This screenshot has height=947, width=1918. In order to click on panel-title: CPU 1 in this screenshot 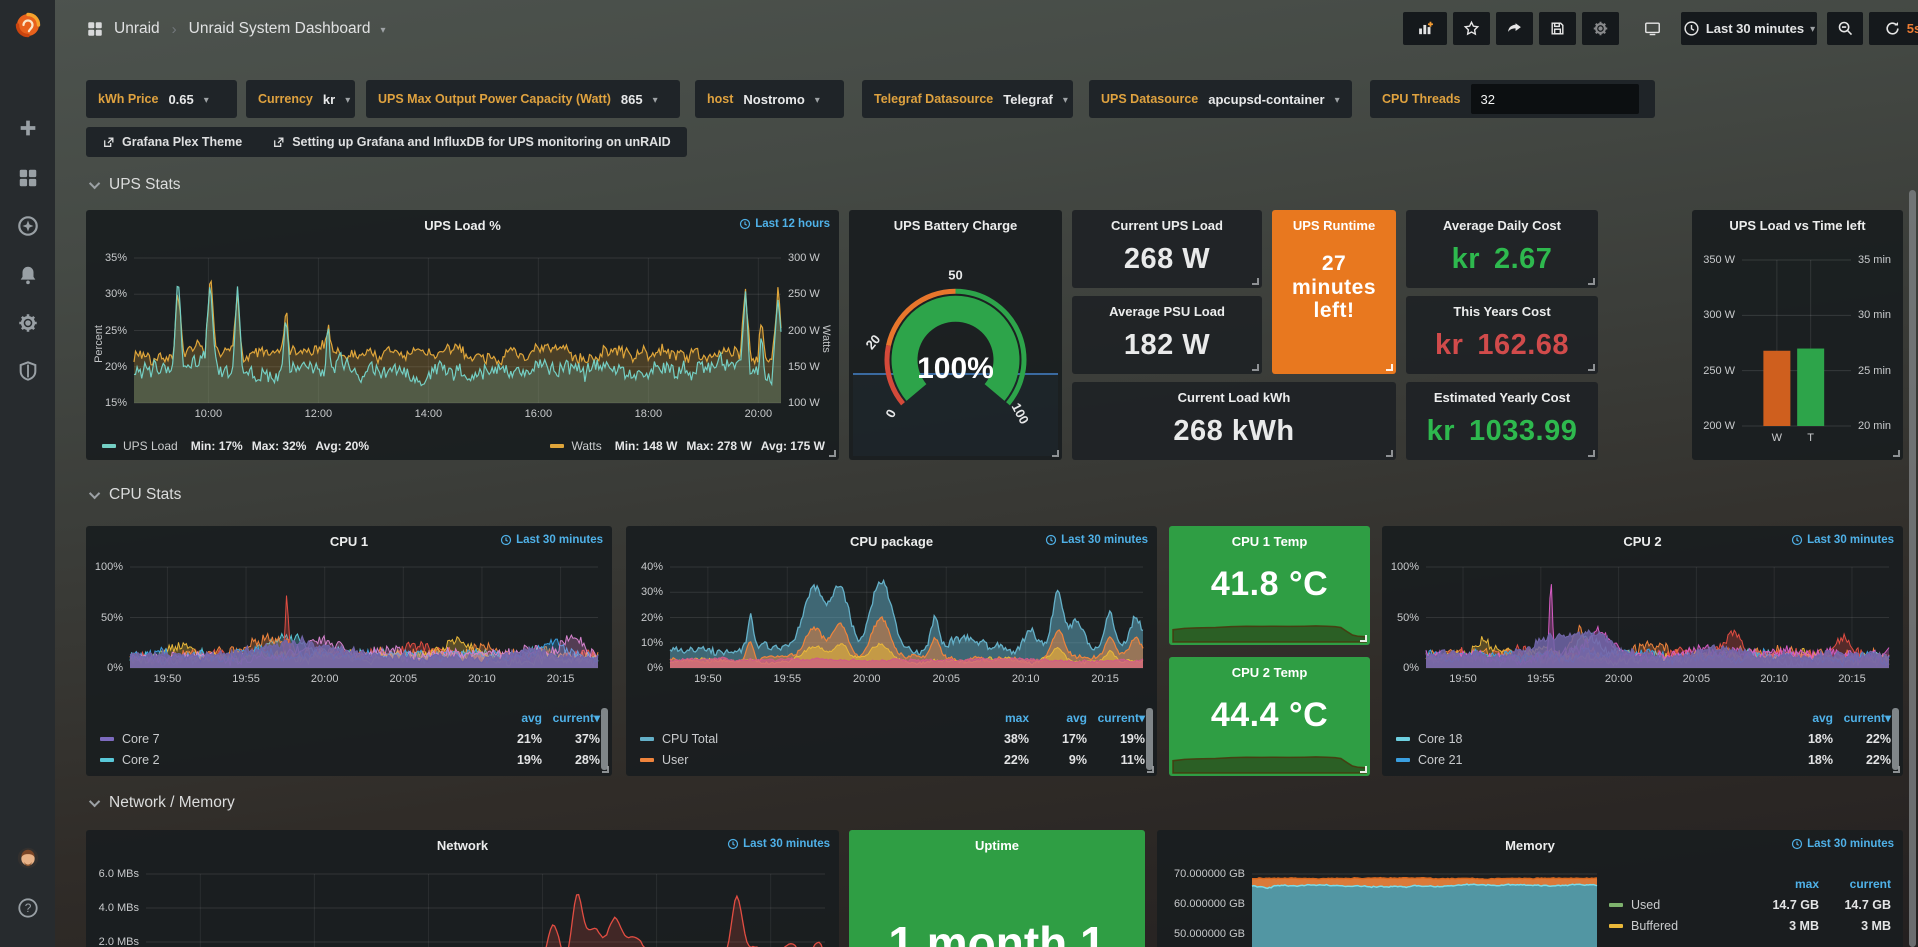, I will do `click(349, 541)`.